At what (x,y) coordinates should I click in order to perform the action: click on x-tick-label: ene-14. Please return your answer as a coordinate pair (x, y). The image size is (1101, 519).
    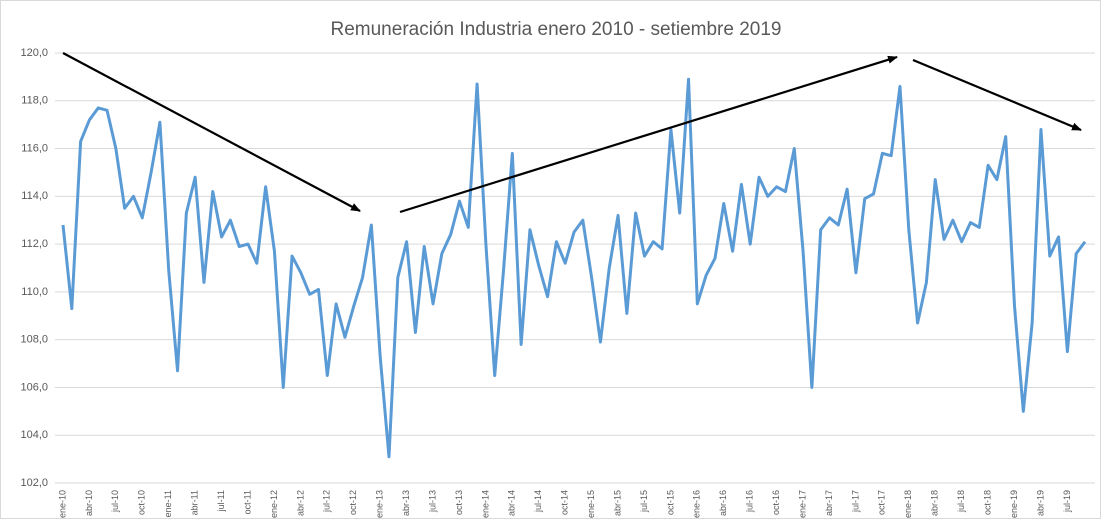
    Looking at the image, I should click on (485, 504).